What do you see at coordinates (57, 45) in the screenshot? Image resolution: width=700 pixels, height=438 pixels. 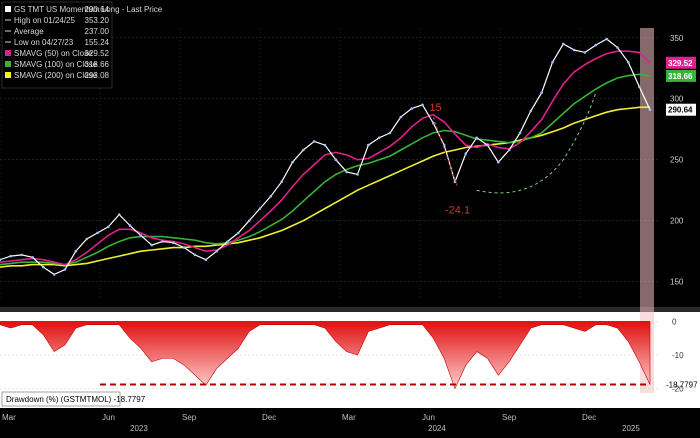 I see `legend-box` at bounding box center [57, 45].